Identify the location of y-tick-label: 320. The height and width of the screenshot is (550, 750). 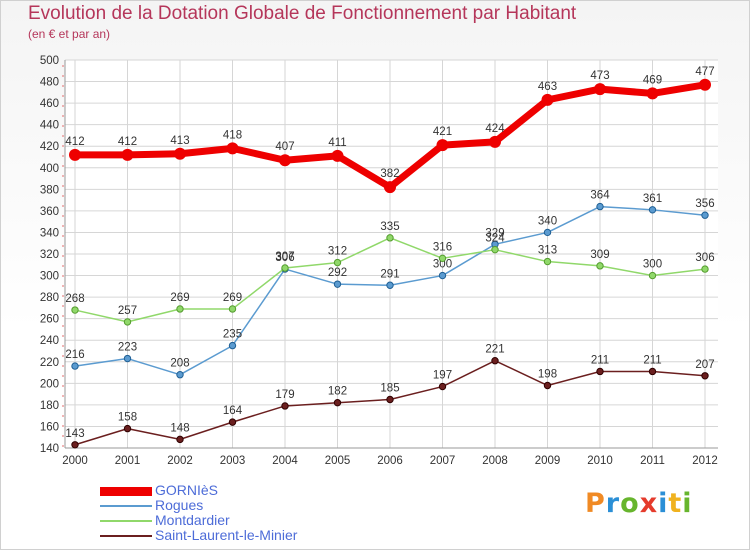
(49, 255).